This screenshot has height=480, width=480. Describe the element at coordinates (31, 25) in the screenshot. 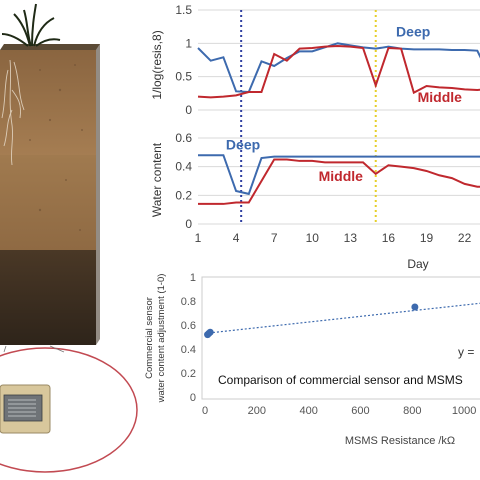

I see `grass-plant-icon` at that location.